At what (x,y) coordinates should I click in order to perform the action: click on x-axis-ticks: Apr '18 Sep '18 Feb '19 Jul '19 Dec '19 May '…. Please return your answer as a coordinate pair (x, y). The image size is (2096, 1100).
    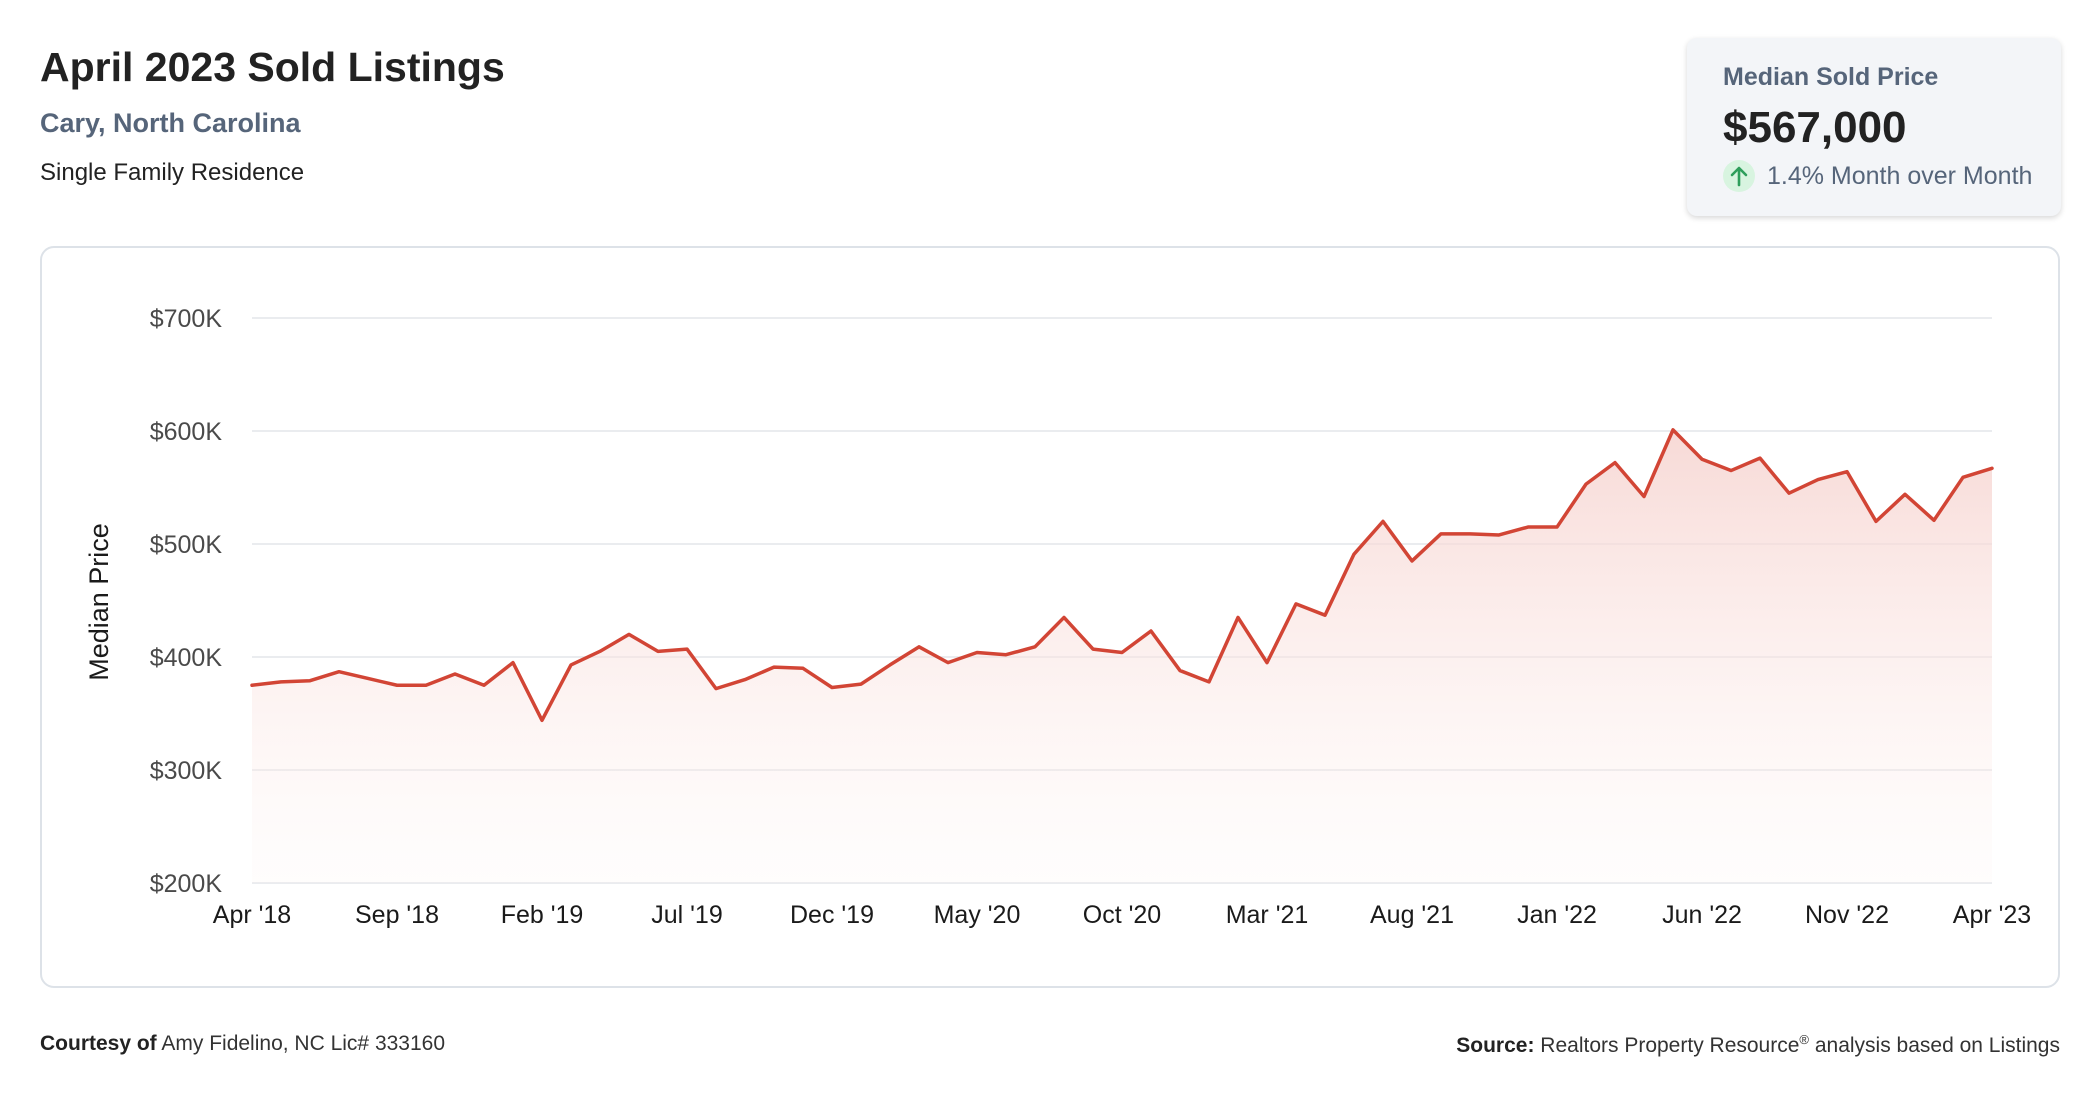
    Looking at the image, I should click on (1122, 915).